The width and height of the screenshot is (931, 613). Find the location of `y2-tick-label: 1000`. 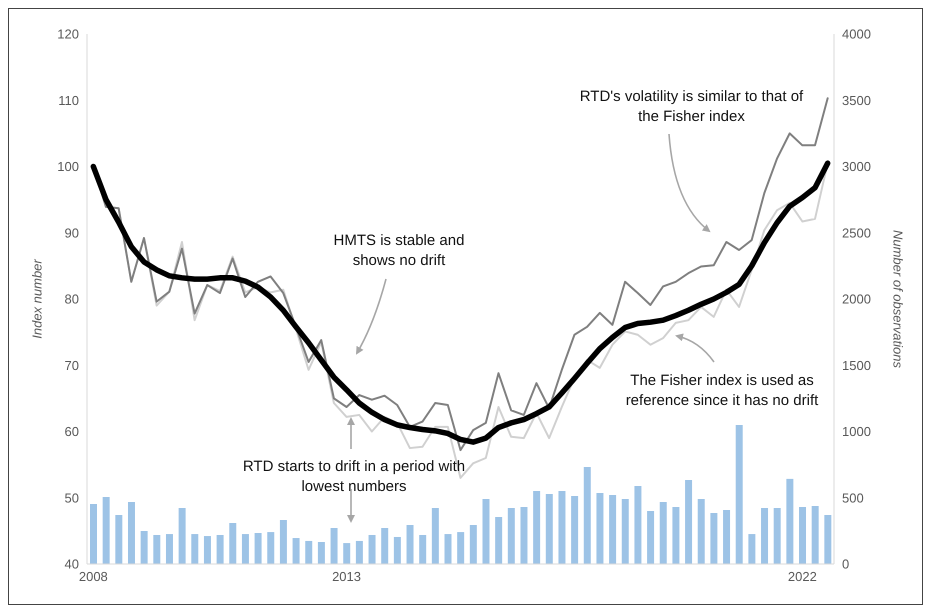

y2-tick-label: 1000 is located at coordinates (856, 432).